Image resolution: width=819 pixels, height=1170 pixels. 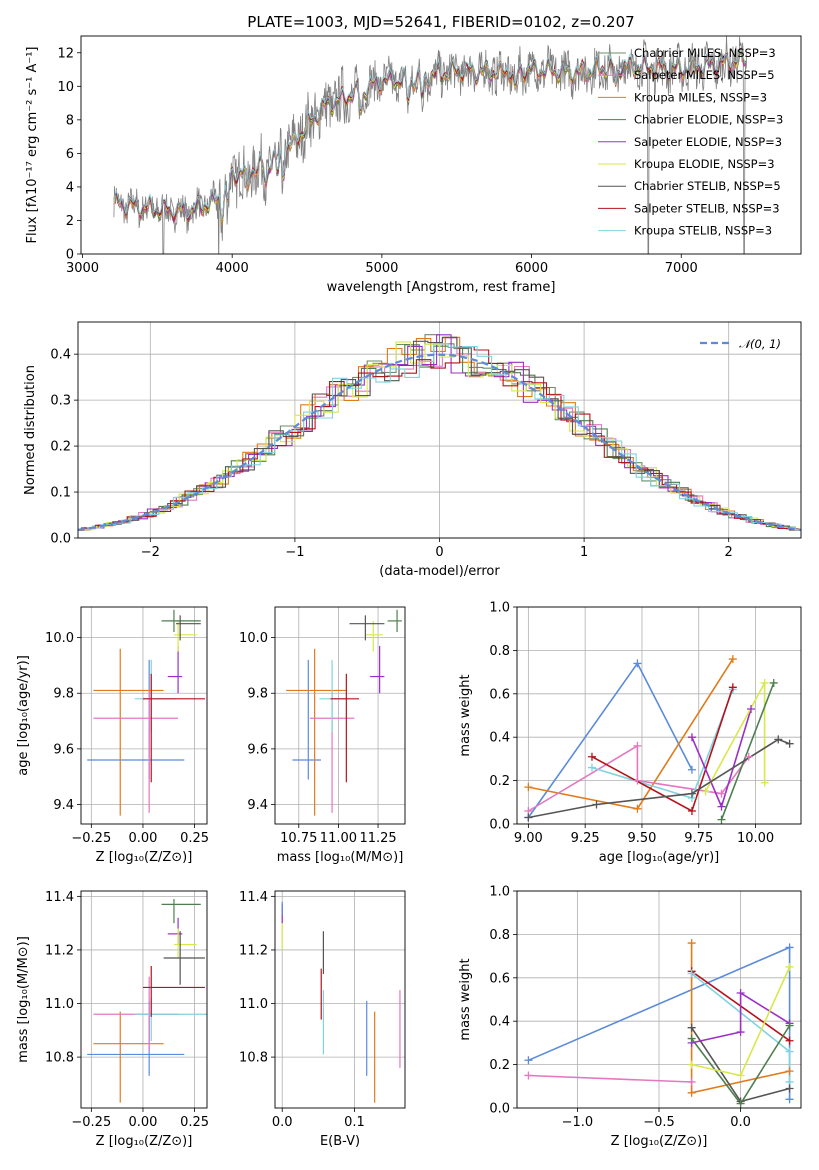 I want to click on legend-label: Kroupa MILES, NSSP=3, so click(x=700, y=97).